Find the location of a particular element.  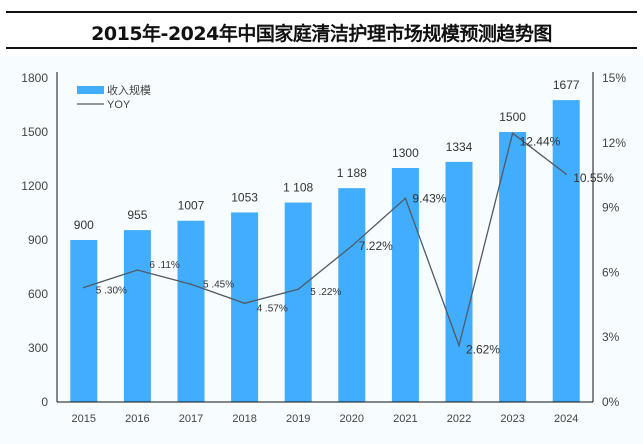

bar-value-label: 1334 is located at coordinates (459, 147).